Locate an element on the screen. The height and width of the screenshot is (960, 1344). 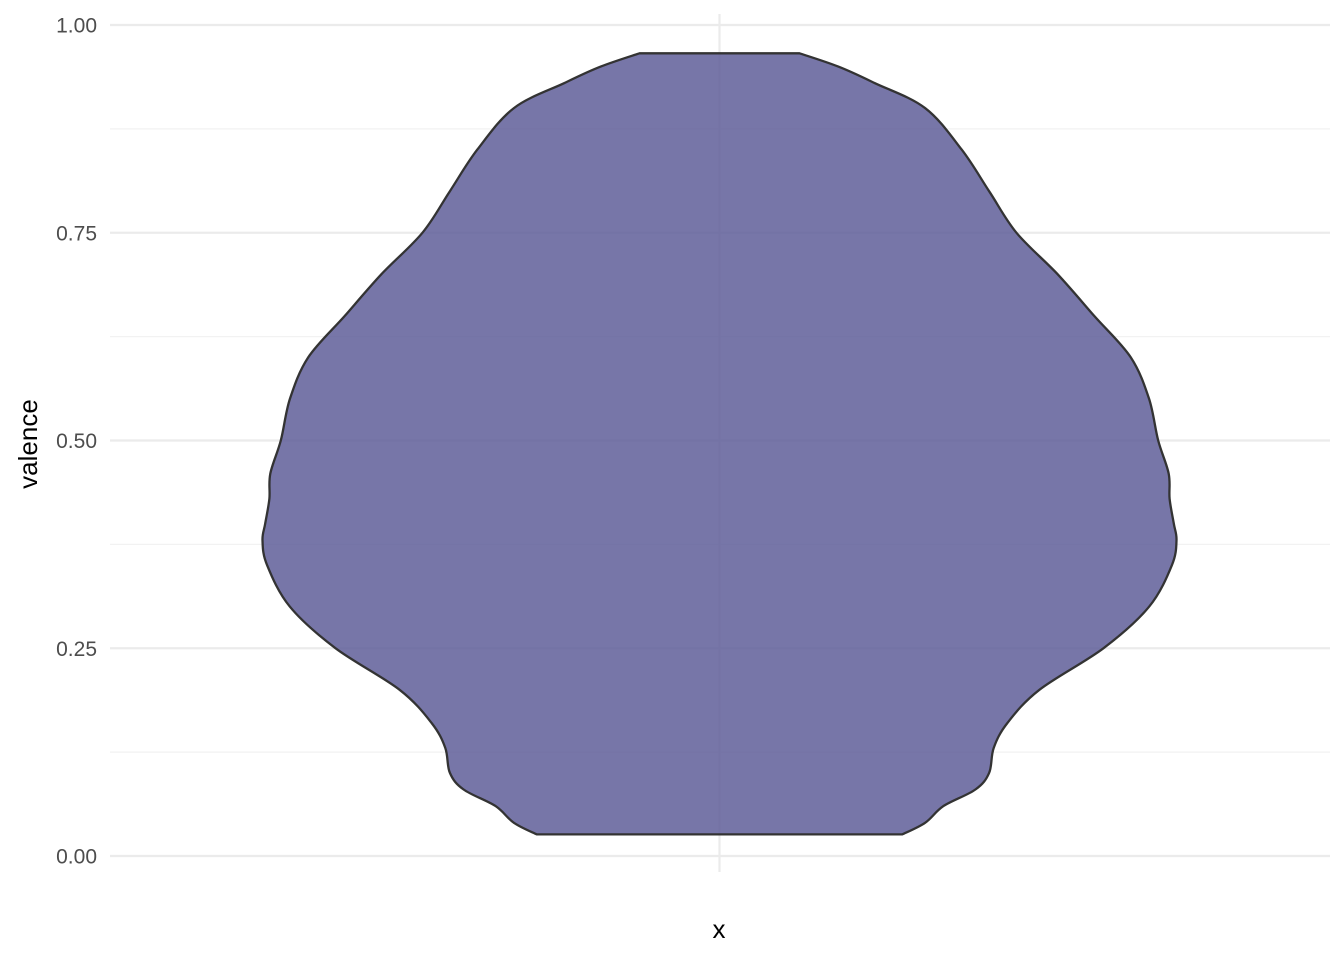
y-tick-label: 0.75 is located at coordinates (76, 233).